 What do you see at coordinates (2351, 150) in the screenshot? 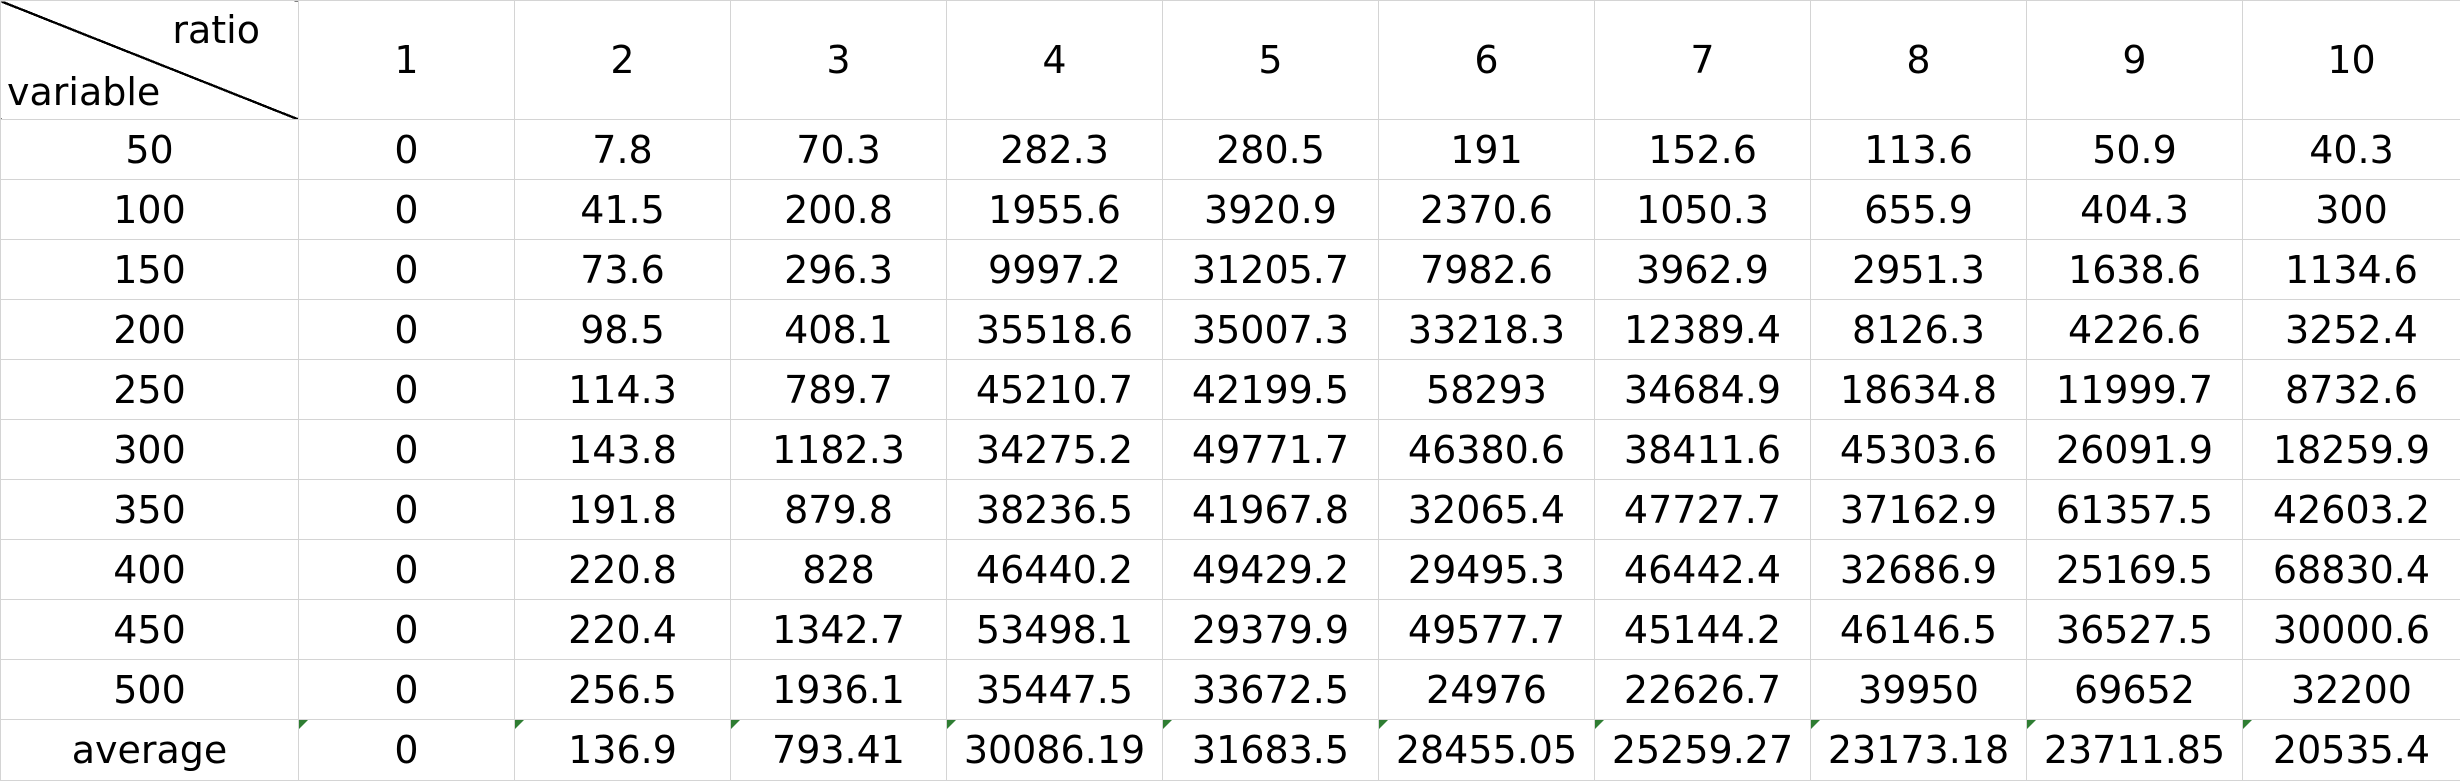
I see `data-cell: 40.3` at bounding box center [2351, 150].